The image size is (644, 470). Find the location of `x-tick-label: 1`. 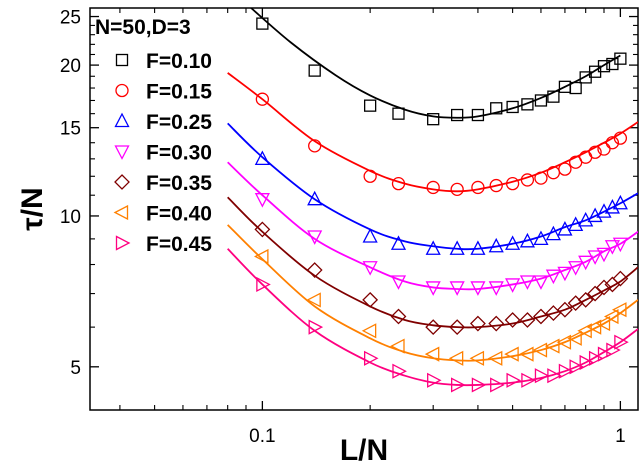

x-tick-label: 1 is located at coordinates (620, 436).